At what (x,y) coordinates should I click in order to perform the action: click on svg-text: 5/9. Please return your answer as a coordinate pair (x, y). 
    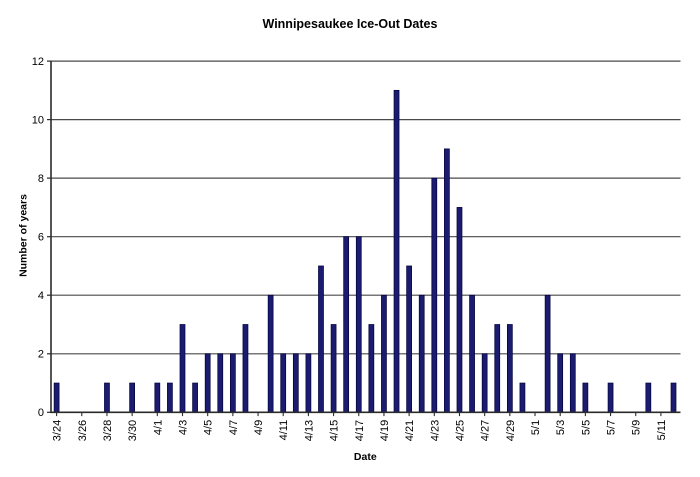
    Looking at the image, I should click on (637, 427).